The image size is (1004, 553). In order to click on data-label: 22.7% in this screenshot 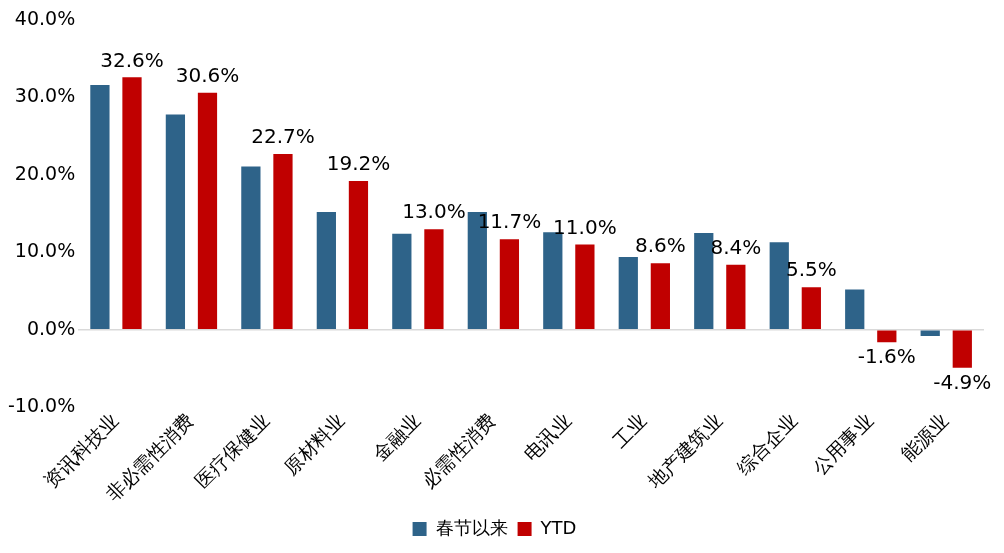, I will do `click(283, 136)`.